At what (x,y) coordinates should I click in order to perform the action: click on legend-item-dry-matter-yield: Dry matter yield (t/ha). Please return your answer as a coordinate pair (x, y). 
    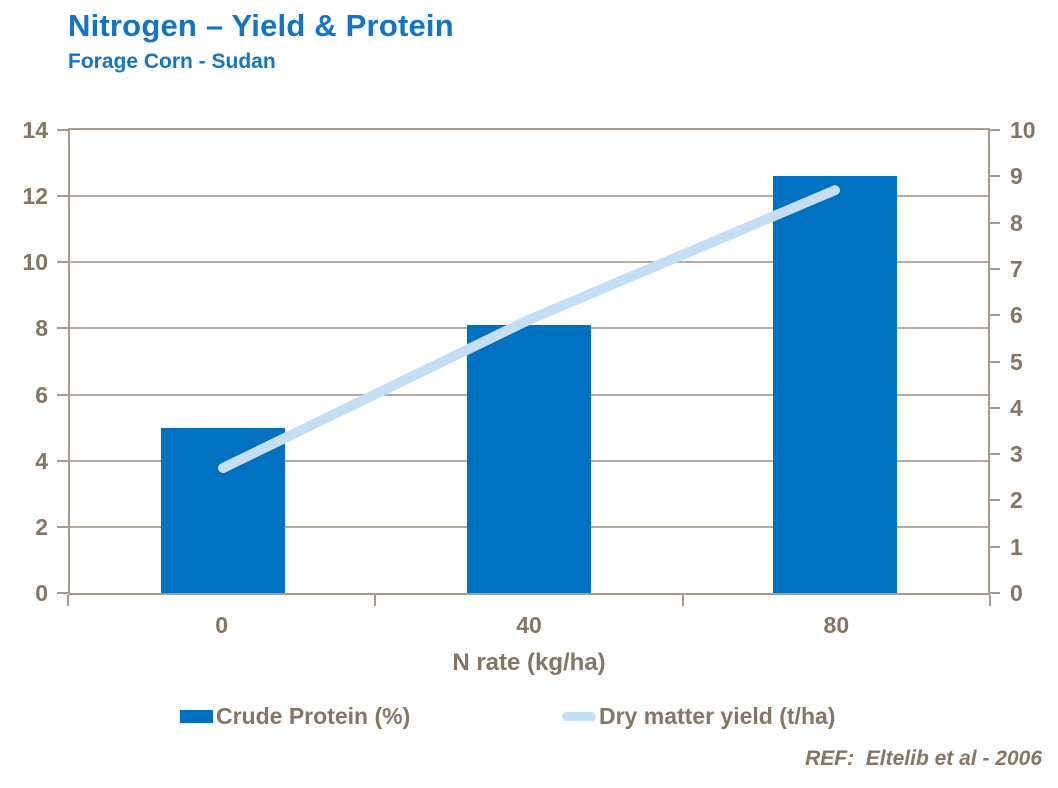
    Looking at the image, I should click on (698, 716).